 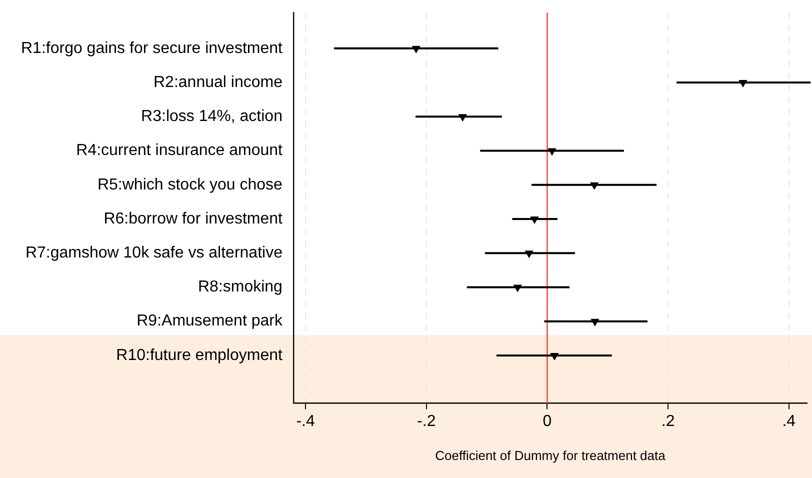 What do you see at coordinates (550, 455) in the screenshot?
I see `x-axis-title: Coefficient of Dummy for treatment data` at bounding box center [550, 455].